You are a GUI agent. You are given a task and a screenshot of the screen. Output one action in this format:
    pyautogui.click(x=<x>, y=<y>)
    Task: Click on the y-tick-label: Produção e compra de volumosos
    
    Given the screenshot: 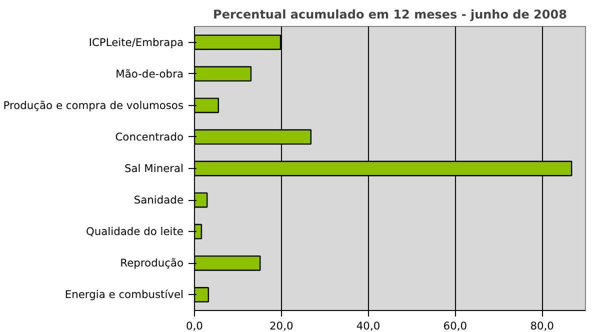 What is the action you would take?
    pyautogui.click(x=93, y=105)
    